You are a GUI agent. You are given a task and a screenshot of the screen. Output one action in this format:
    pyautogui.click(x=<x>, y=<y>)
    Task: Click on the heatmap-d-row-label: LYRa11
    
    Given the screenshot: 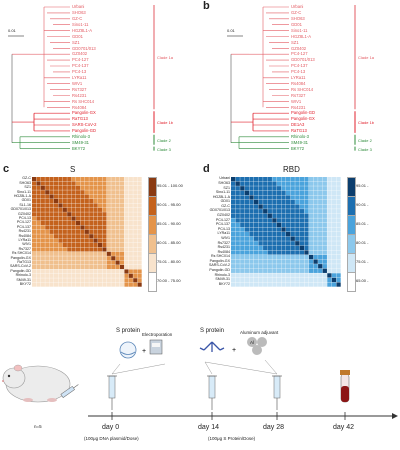 What is the action you would take?
    pyautogui.click(x=223, y=233)
    